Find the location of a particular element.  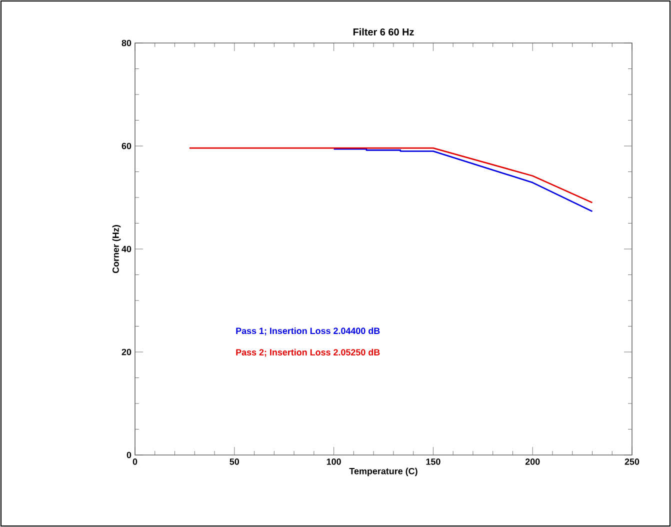

y-tick-label: 0 is located at coordinates (129, 455).